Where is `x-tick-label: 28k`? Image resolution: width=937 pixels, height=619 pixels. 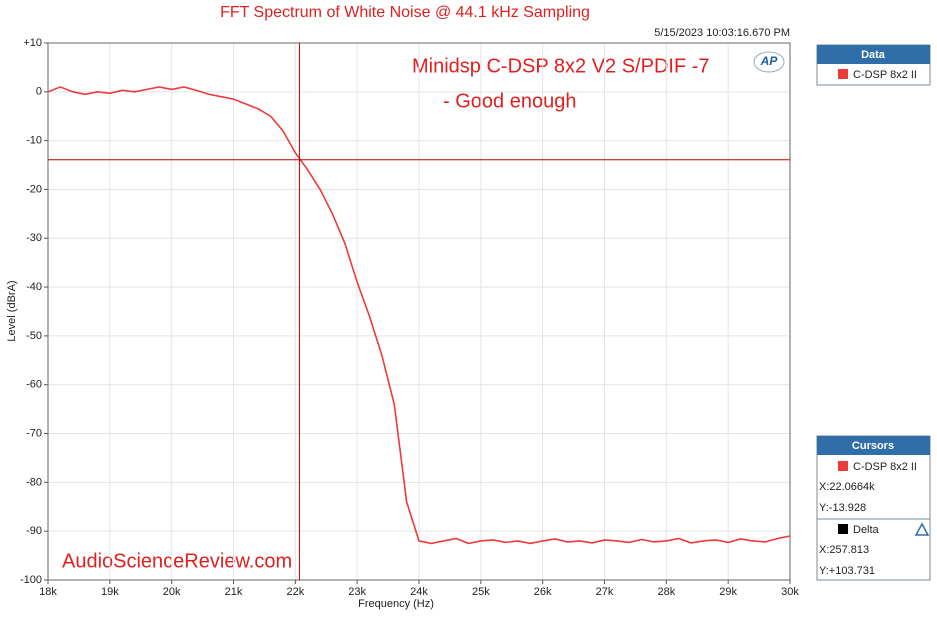 x-tick-label: 28k is located at coordinates (666, 592).